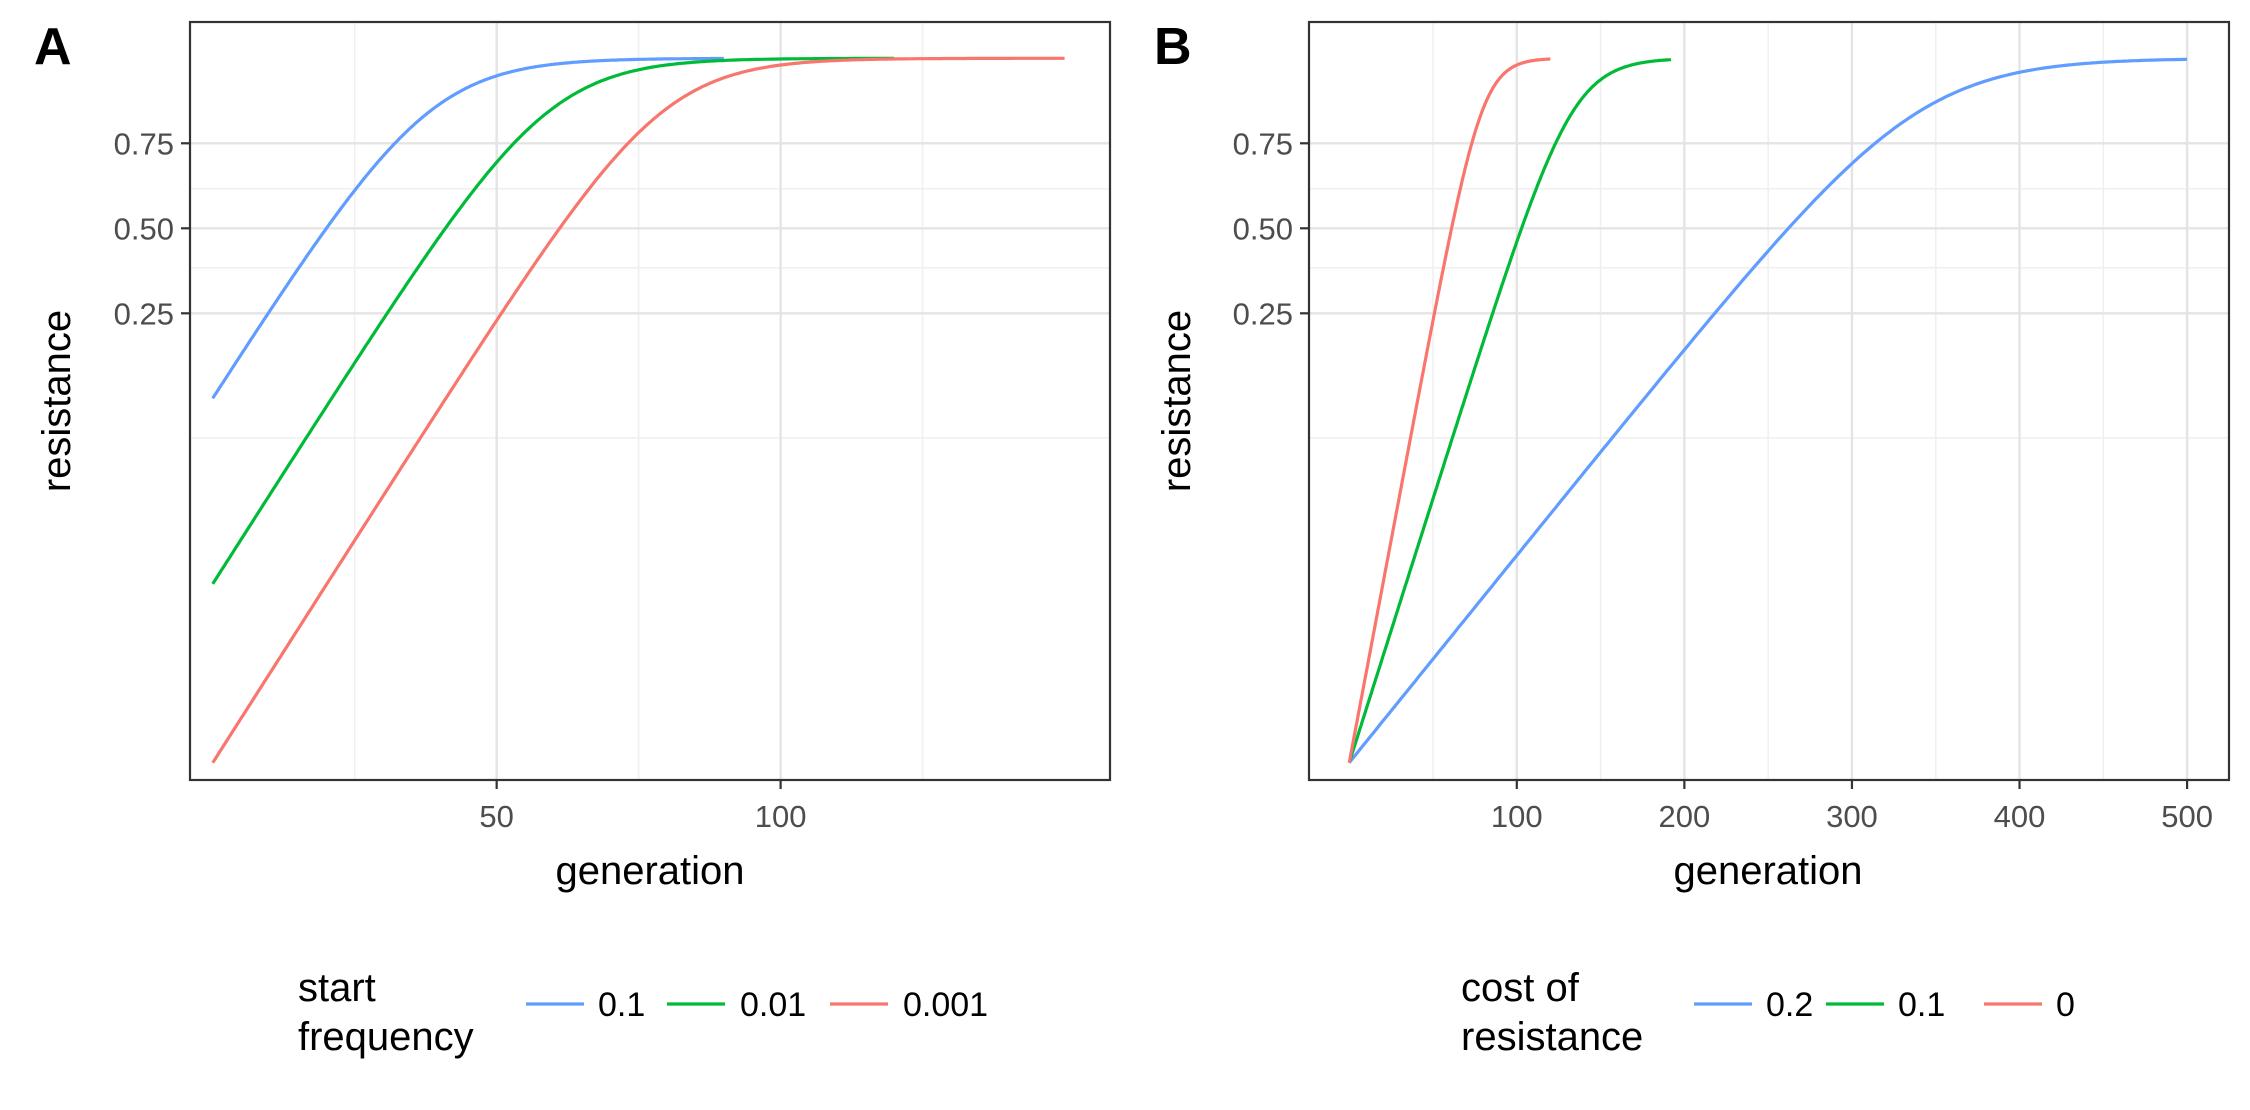  Describe the element at coordinates (1520, 988) in the screenshot. I see `legend-b-title-line-1: cost of` at that location.